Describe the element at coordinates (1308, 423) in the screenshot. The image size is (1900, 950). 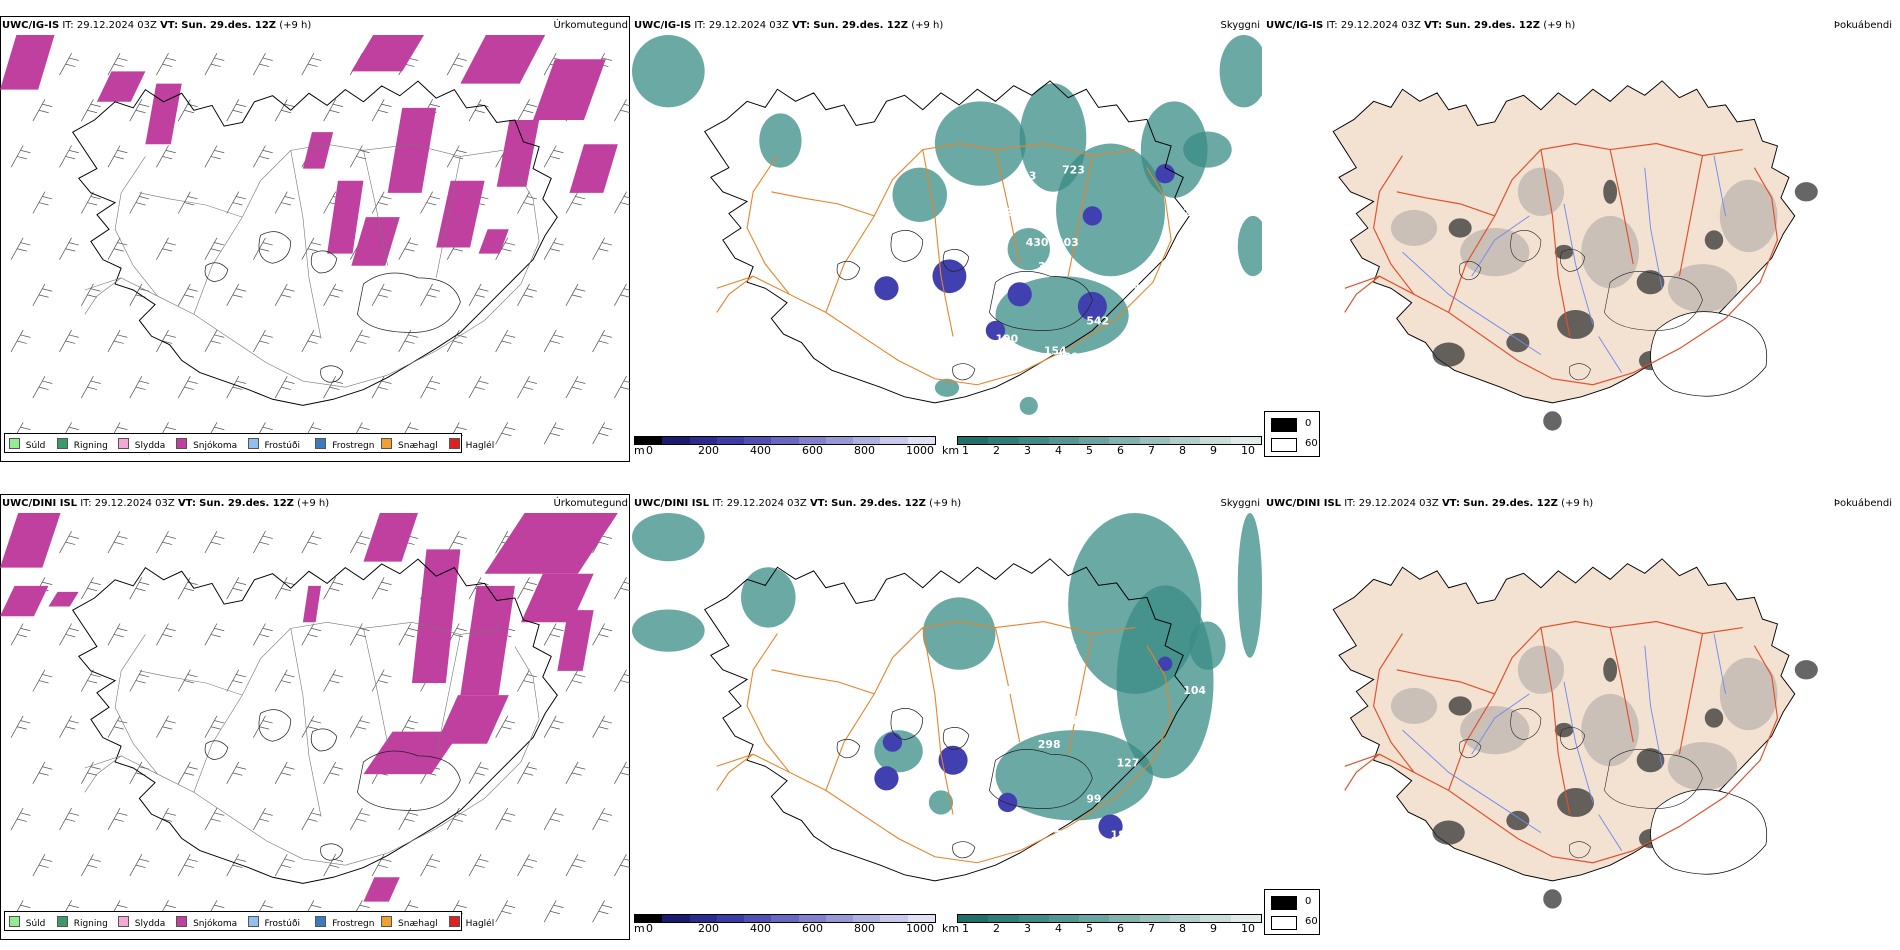
I see `fog-scale-max: 0` at that location.